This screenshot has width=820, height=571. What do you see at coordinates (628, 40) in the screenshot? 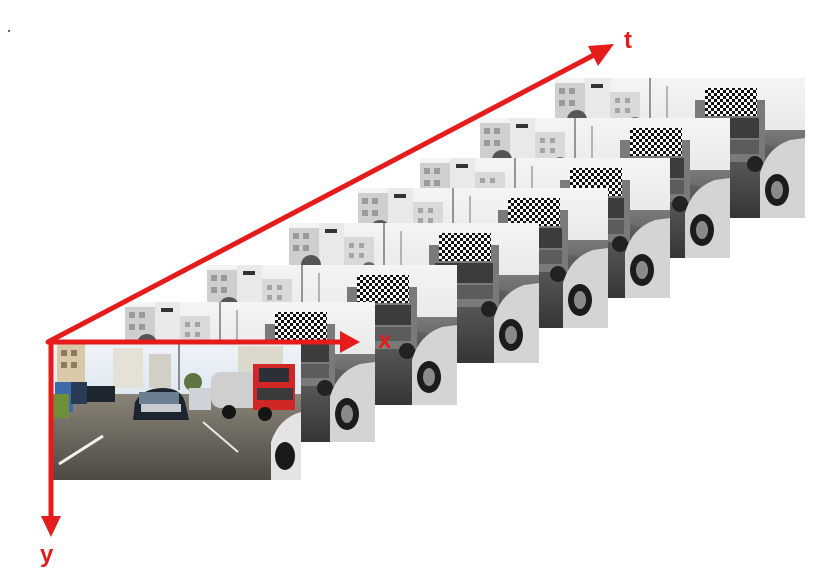
I see `t-axis-label: t` at bounding box center [628, 40].